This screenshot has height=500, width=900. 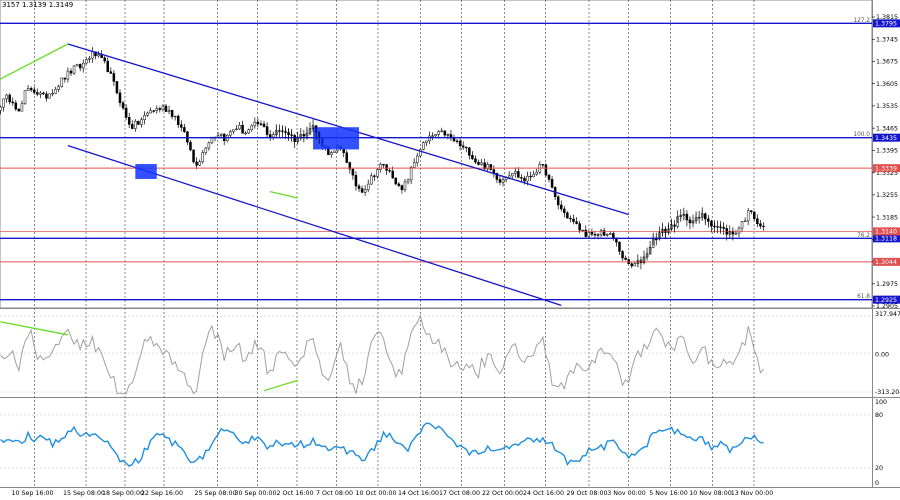 I want to click on rsi-tick-label: 0, so click(x=877, y=483).